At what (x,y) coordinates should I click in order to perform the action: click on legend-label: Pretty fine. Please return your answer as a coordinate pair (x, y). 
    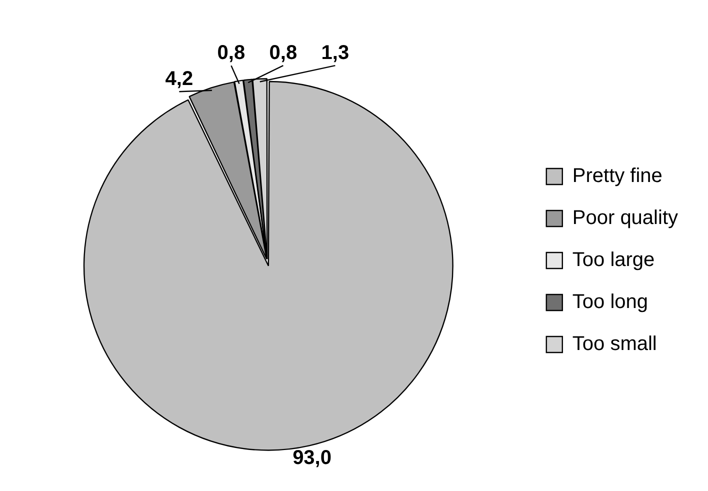
    Looking at the image, I should click on (617, 176).